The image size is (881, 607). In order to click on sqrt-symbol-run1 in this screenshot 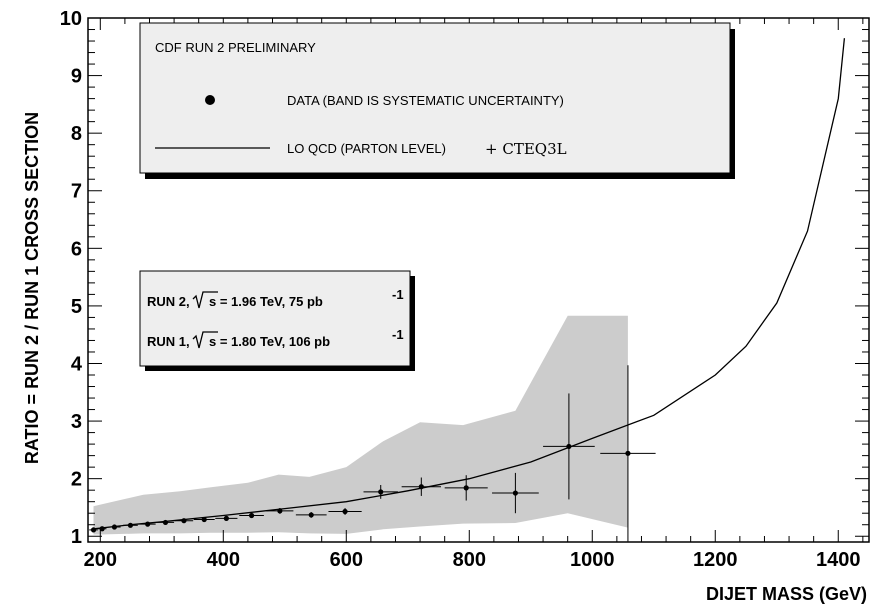, I will do `click(205, 340)`.